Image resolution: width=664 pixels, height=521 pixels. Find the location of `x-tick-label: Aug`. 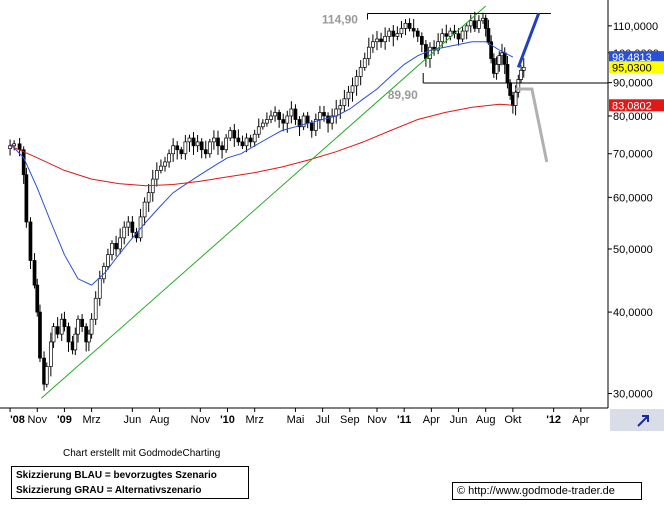

x-tick-label: Aug is located at coordinates (160, 420).